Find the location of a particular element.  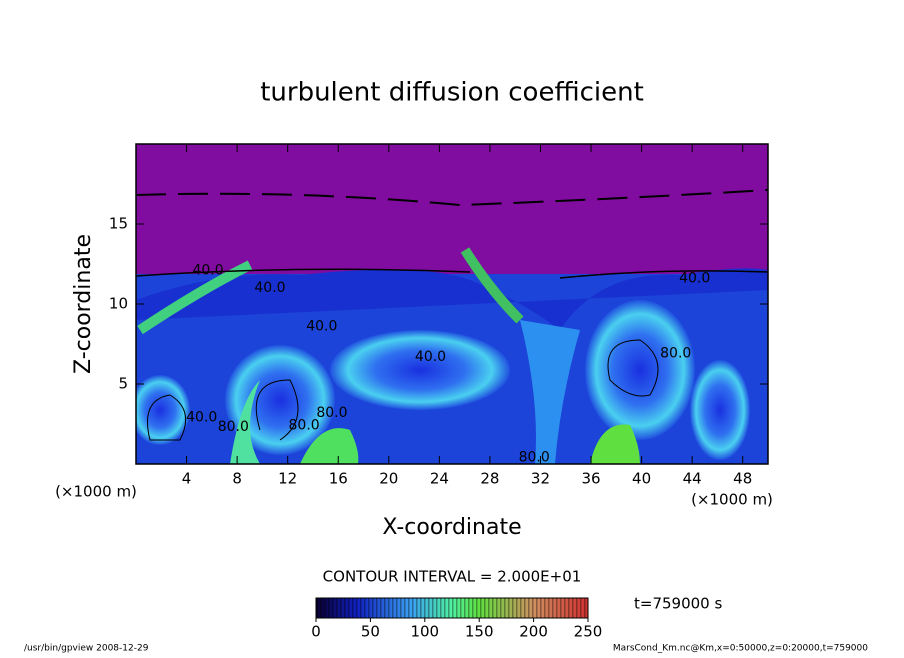

y-tick-label: 15 is located at coordinates (118, 224).